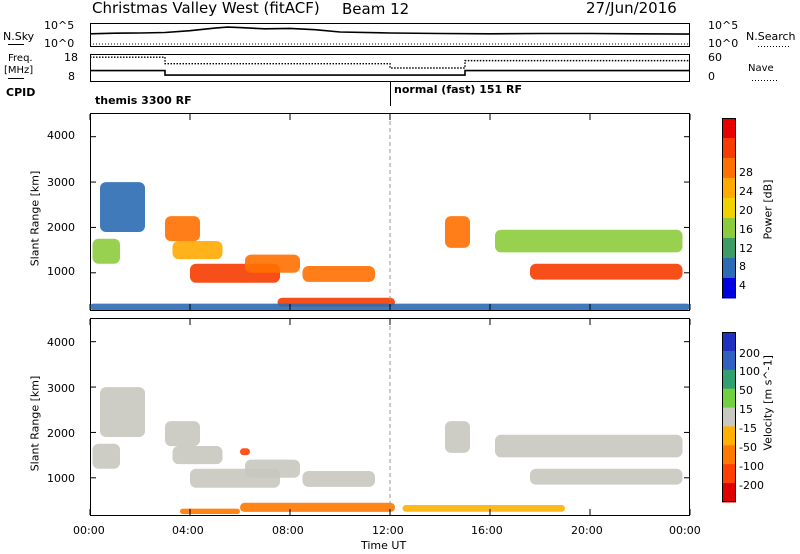 This screenshot has width=800, height=554. What do you see at coordinates (746, 390) in the screenshot?
I see `velocity-cbar-tick: 50` at bounding box center [746, 390].